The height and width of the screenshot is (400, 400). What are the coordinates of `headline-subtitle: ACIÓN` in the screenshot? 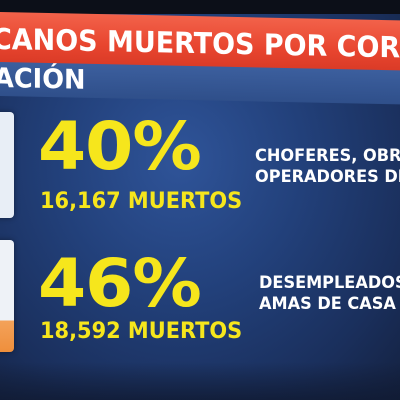 It's located at (43, 79).